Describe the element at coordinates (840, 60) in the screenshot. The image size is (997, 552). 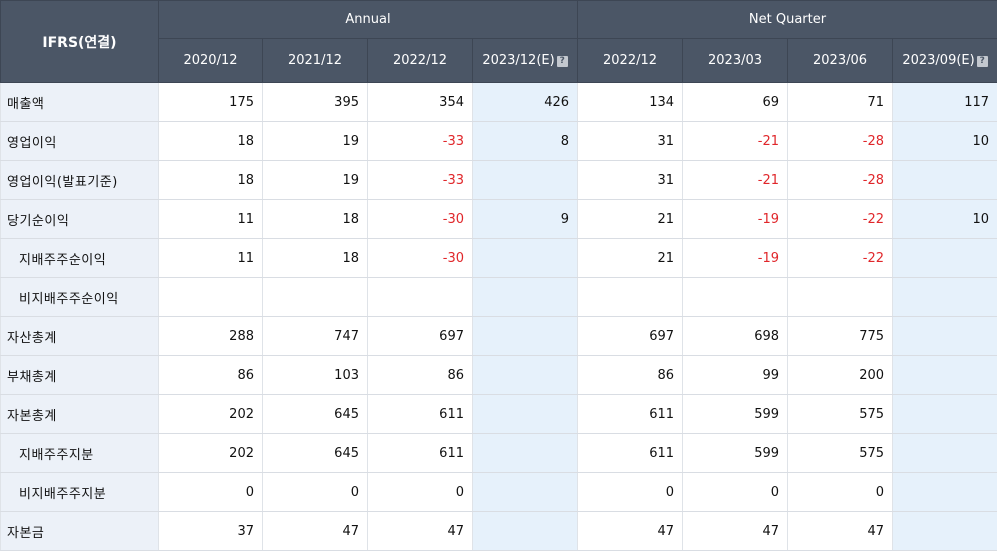
I see `period-header: 2023/06` at that location.